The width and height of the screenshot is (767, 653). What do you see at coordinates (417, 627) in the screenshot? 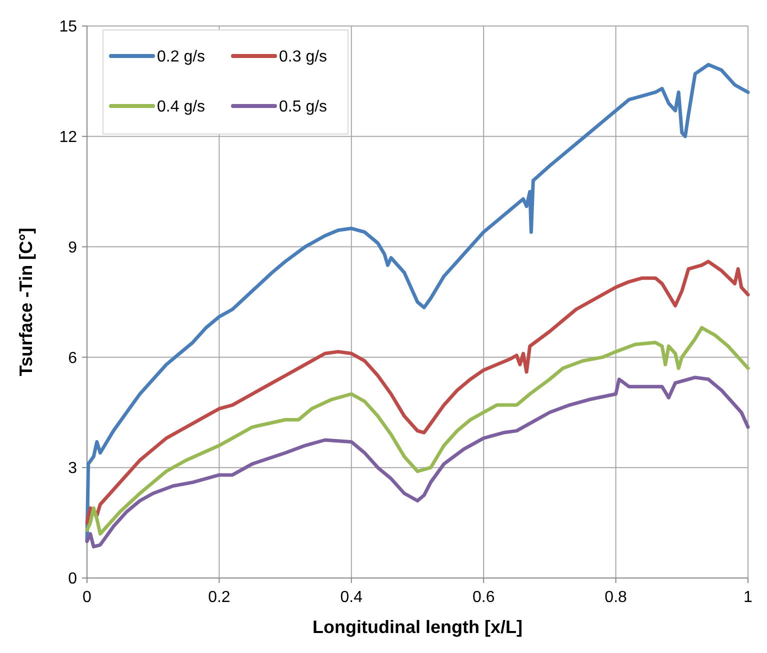
I see `x-axis-title: Longitudinal length [x/L]` at bounding box center [417, 627].